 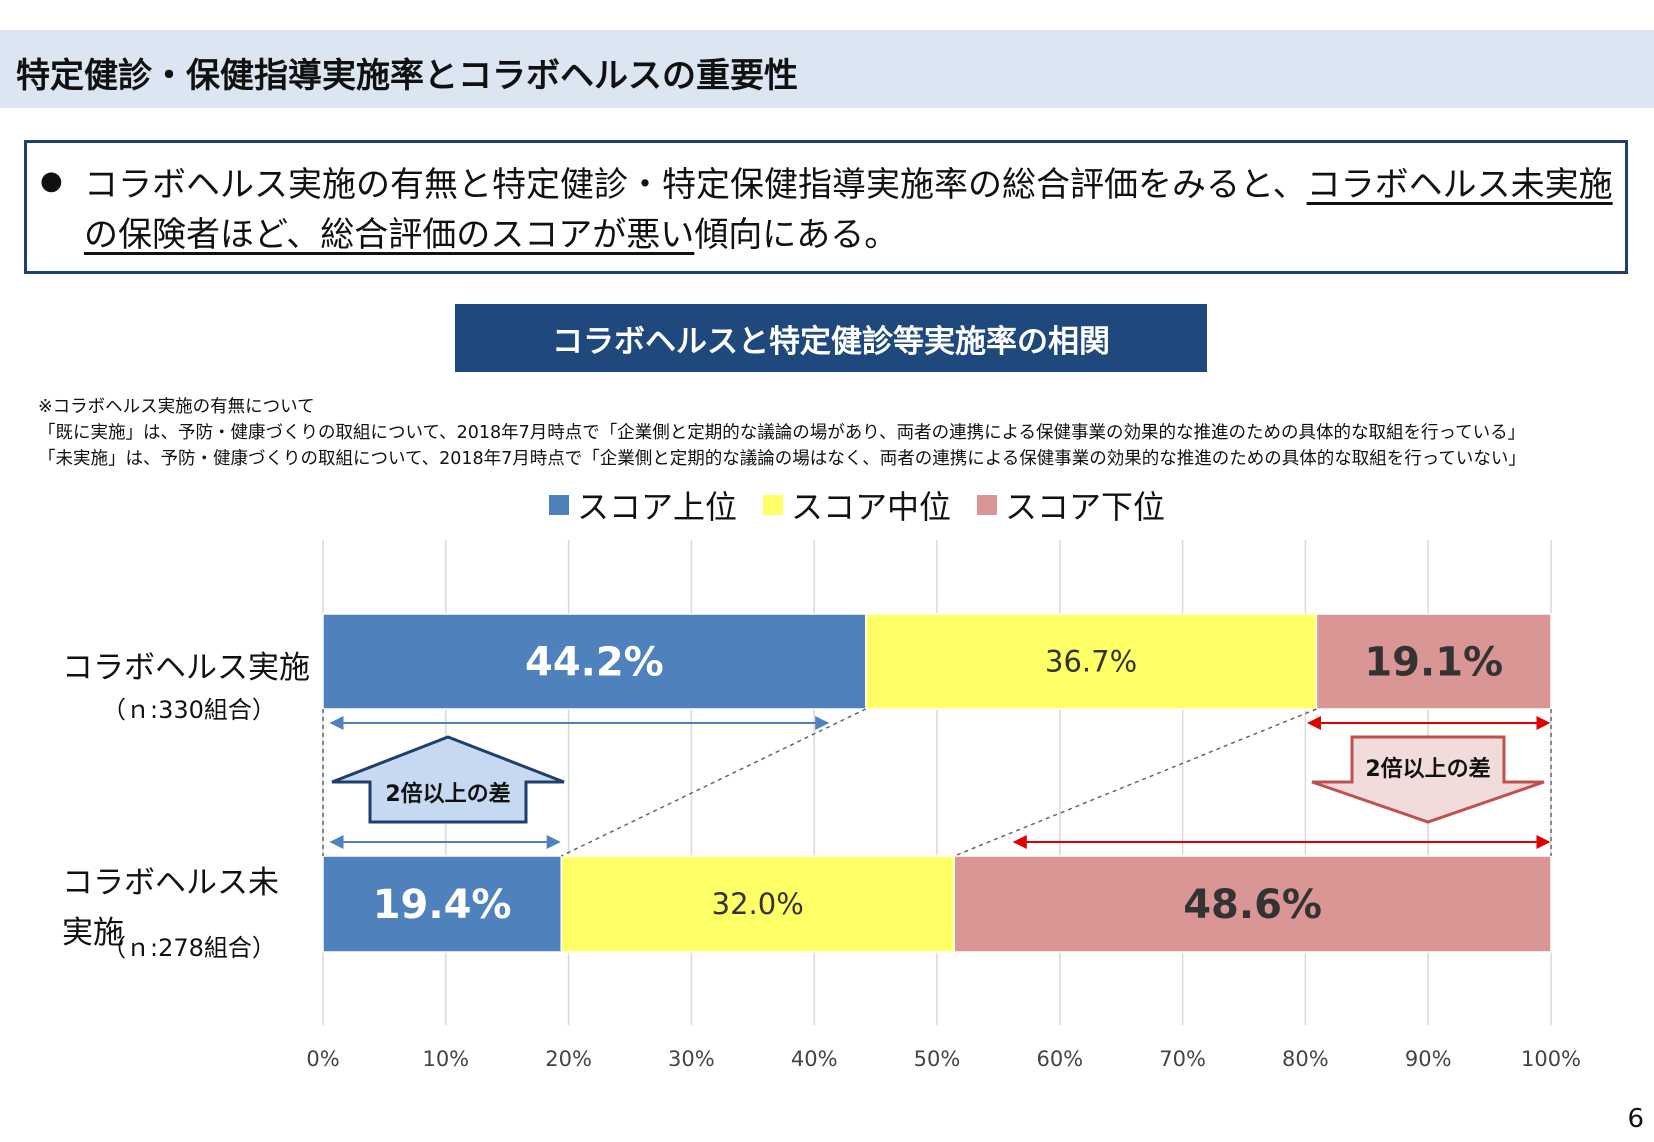 I want to click on data-label: 19.1%, so click(x=1433, y=663).